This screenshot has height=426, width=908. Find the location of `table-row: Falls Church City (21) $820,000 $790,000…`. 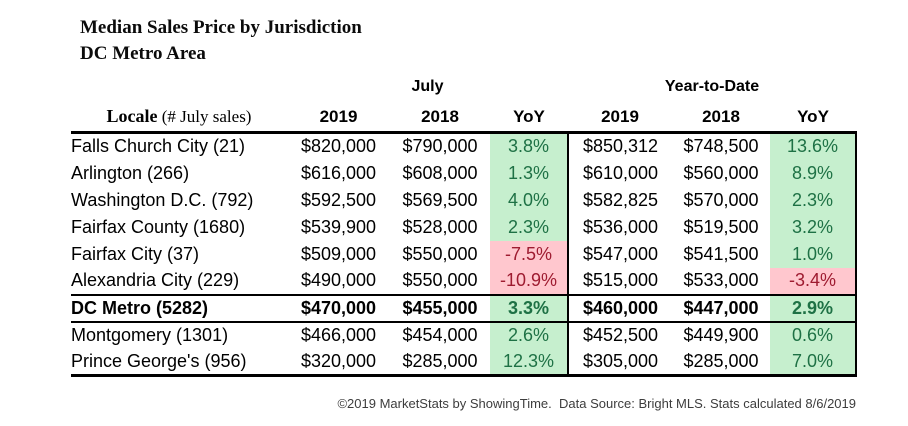

table-row: Falls Church City (21) $820,000 $790,000… is located at coordinates (464, 146).